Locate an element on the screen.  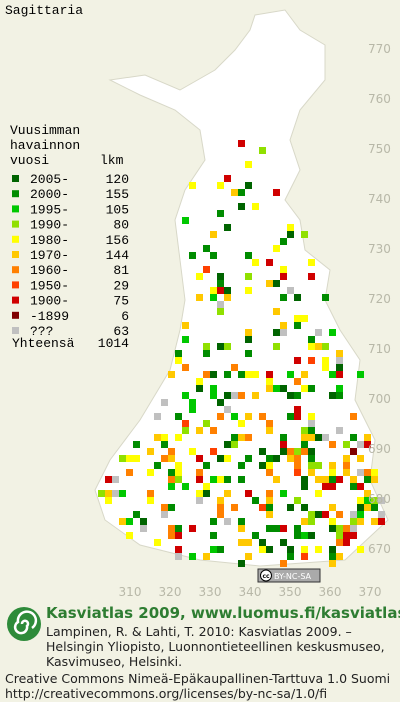
x-grid-label: 350 is located at coordinates (290, 592).